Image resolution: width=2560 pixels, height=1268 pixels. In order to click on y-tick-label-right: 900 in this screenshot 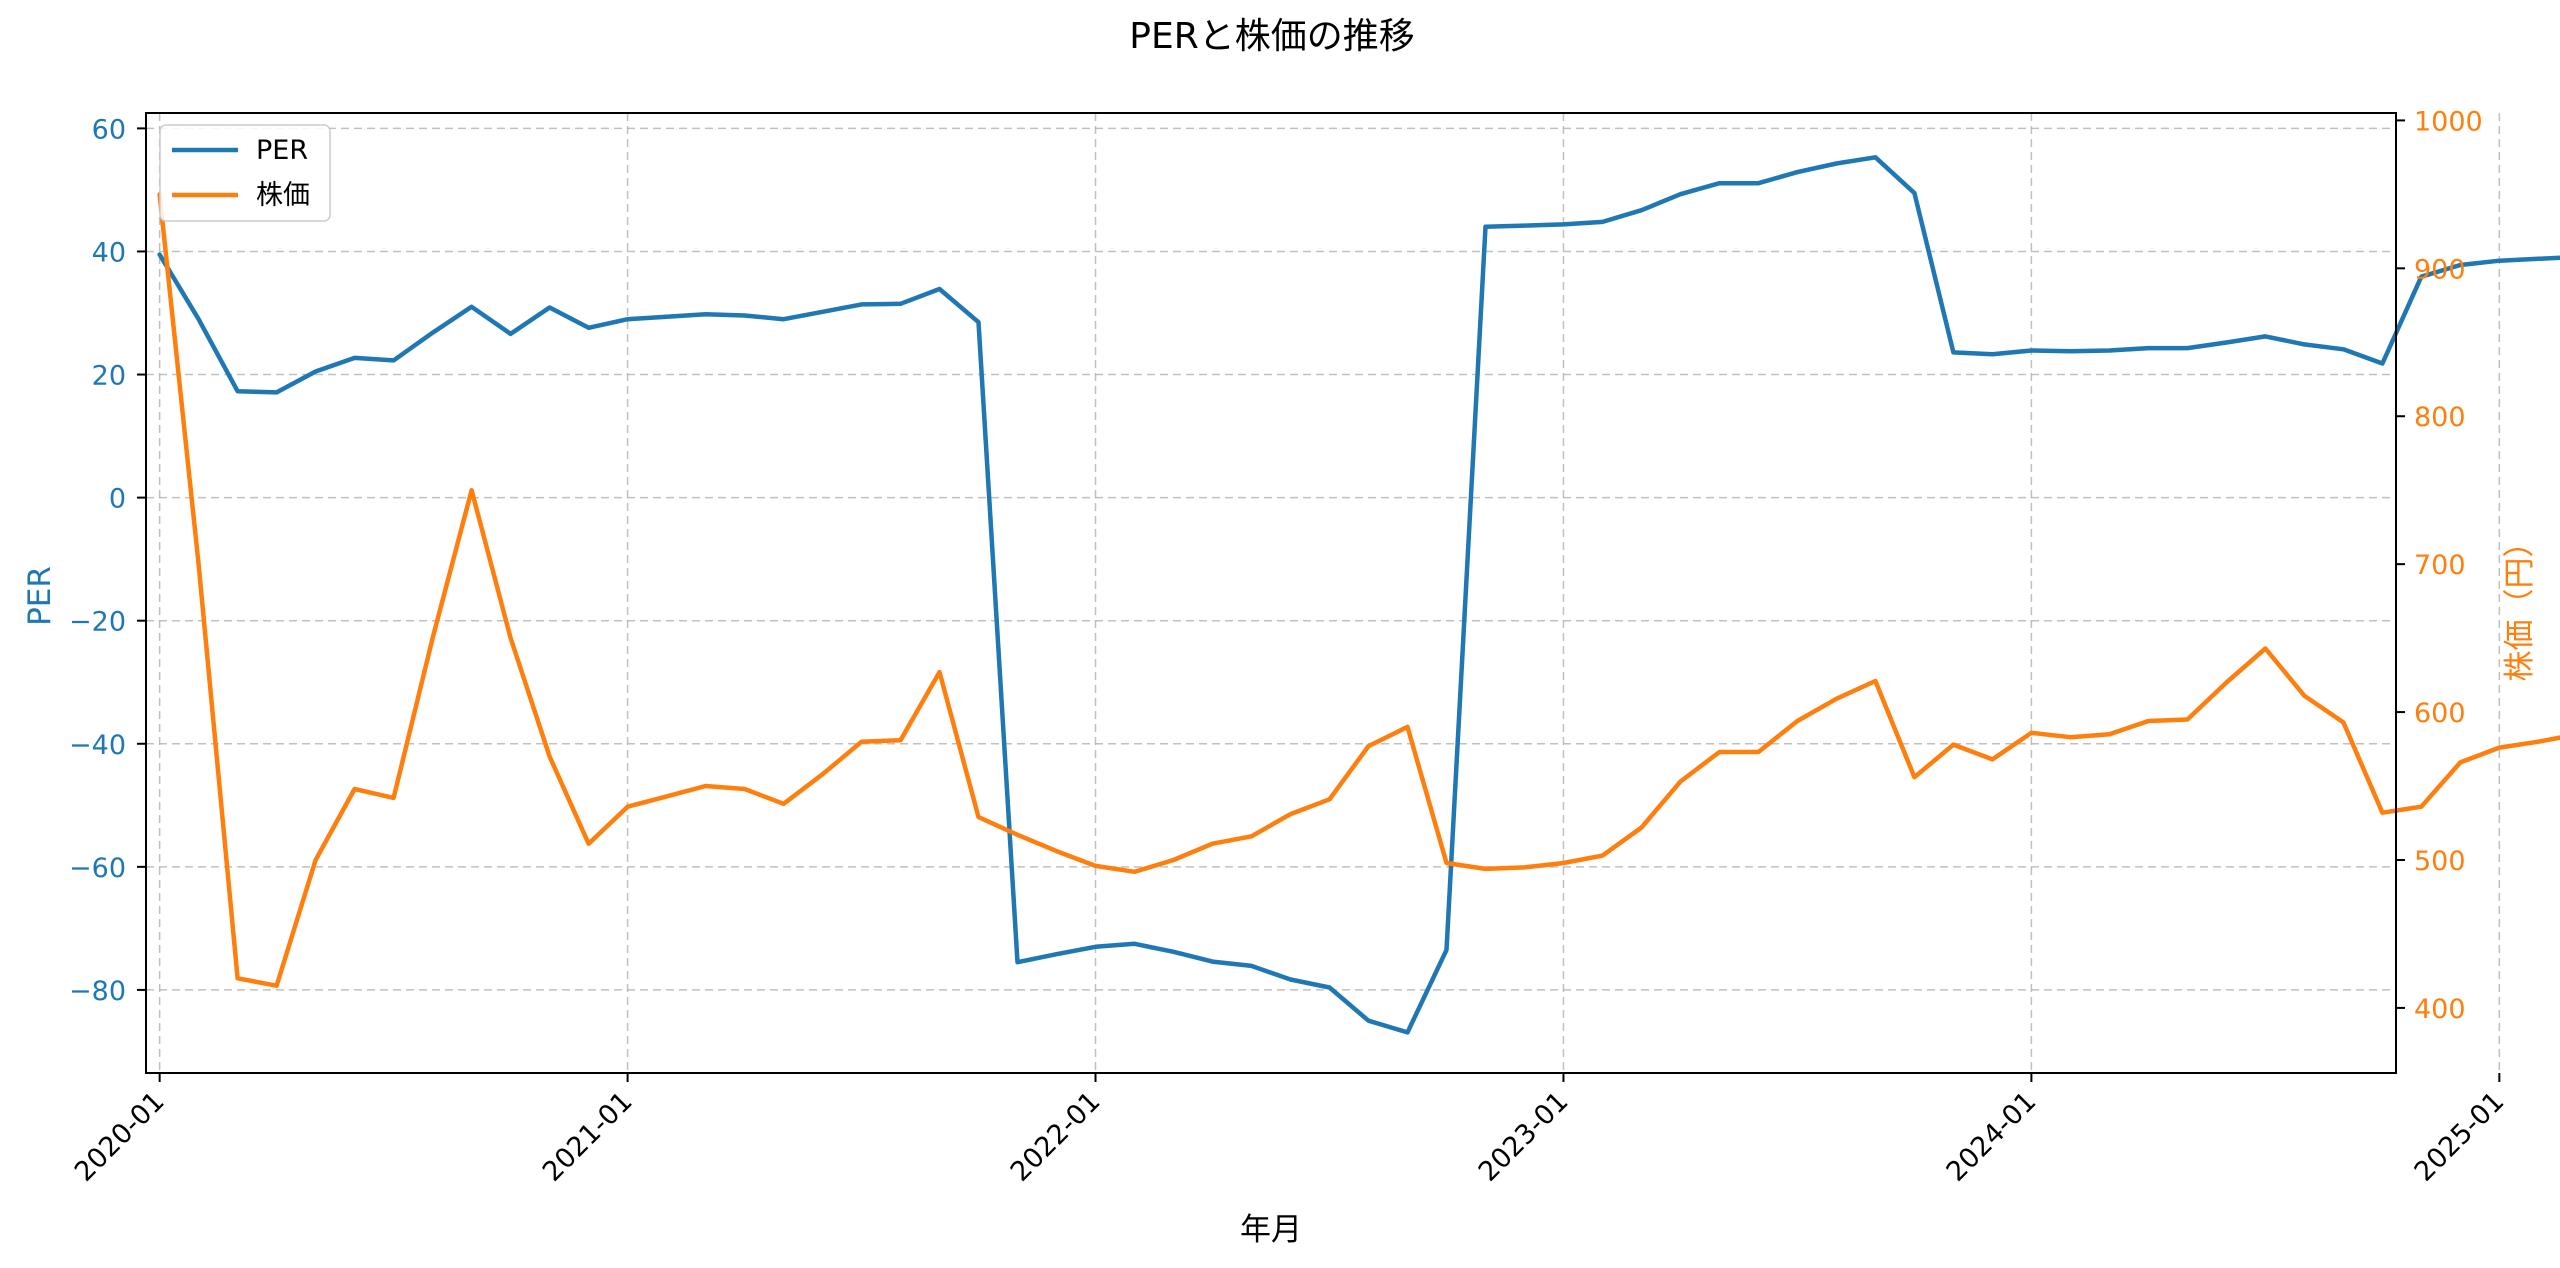, I will do `click(2440, 269)`.